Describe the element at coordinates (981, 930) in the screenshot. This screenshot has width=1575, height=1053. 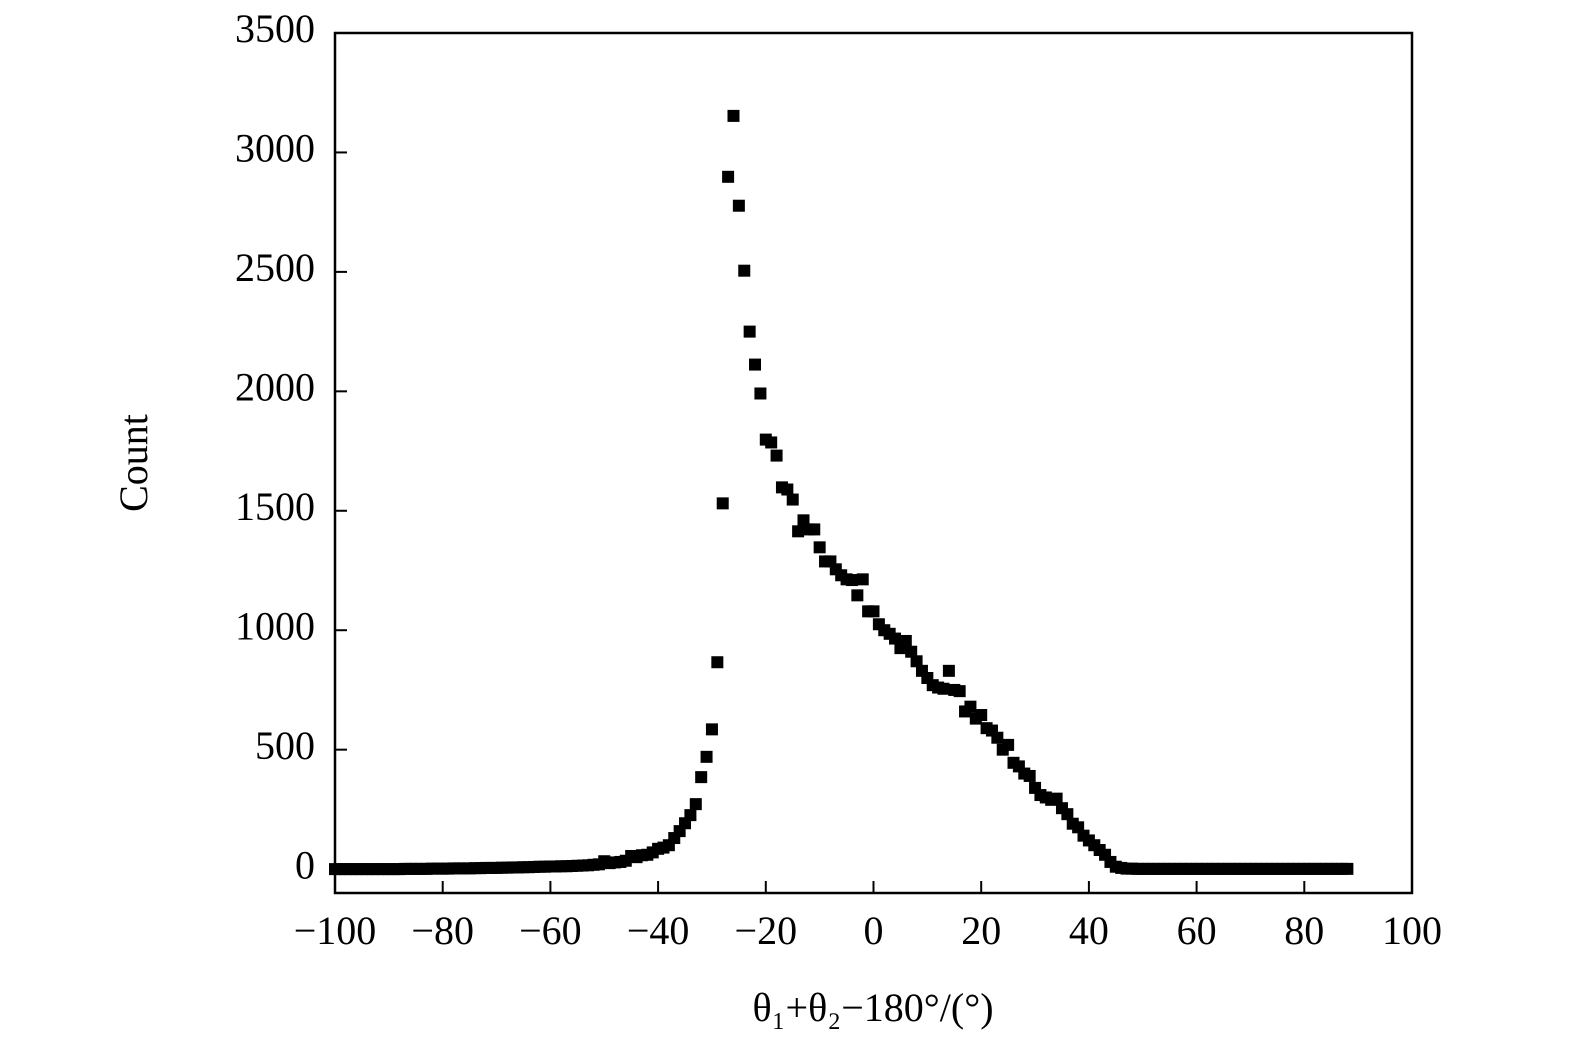
I see `x-tick-label: 20` at that location.